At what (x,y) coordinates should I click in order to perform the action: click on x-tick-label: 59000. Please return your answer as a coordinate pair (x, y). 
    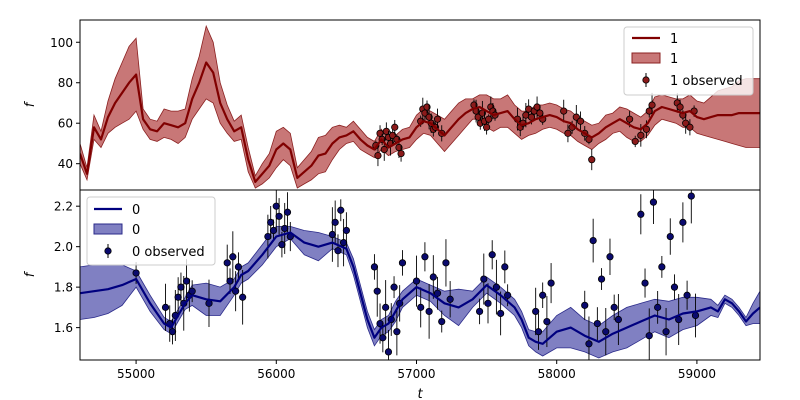
    Looking at the image, I should click on (697, 374).